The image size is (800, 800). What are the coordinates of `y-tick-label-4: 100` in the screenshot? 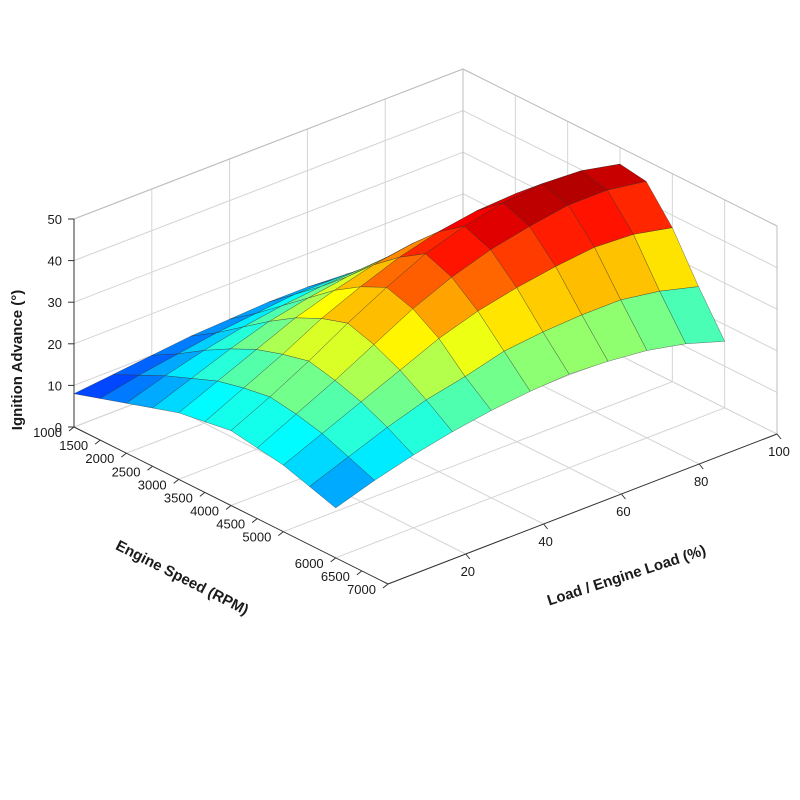 It's located at (779, 451).